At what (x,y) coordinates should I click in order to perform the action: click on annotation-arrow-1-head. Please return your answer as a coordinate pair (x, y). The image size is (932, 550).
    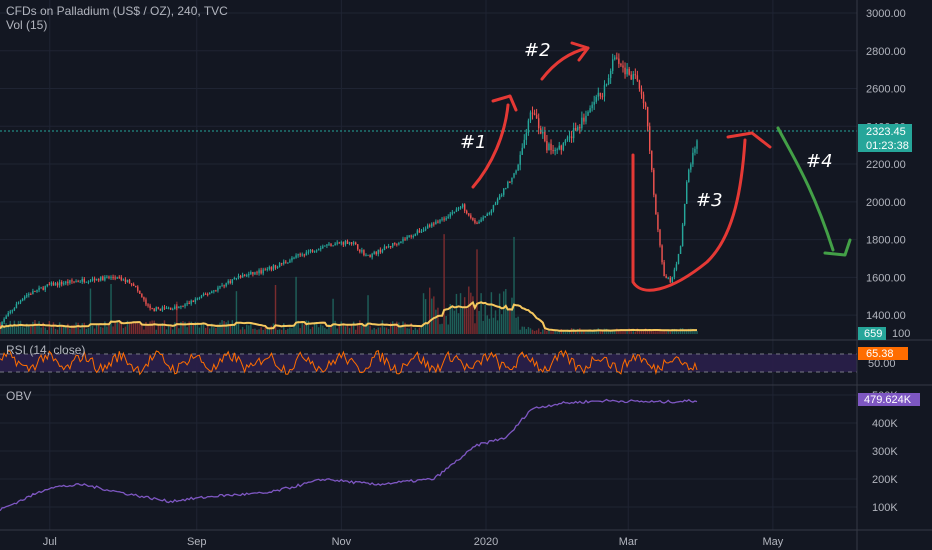
    Looking at the image, I should click on (504, 103).